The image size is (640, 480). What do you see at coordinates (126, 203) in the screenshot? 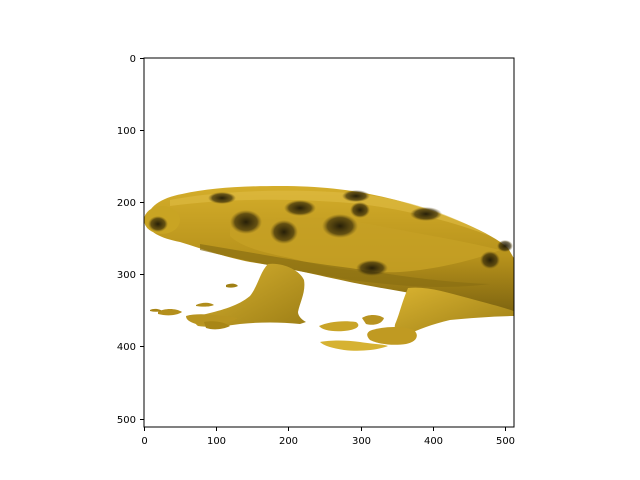
I see `y-tick-label: 200` at bounding box center [126, 203].